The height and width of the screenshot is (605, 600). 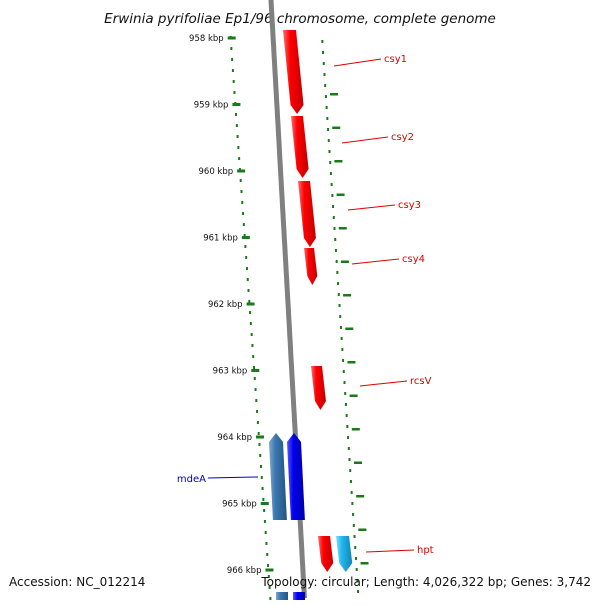 I want to click on mdeA-gene-arrow, so click(x=296, y=476).